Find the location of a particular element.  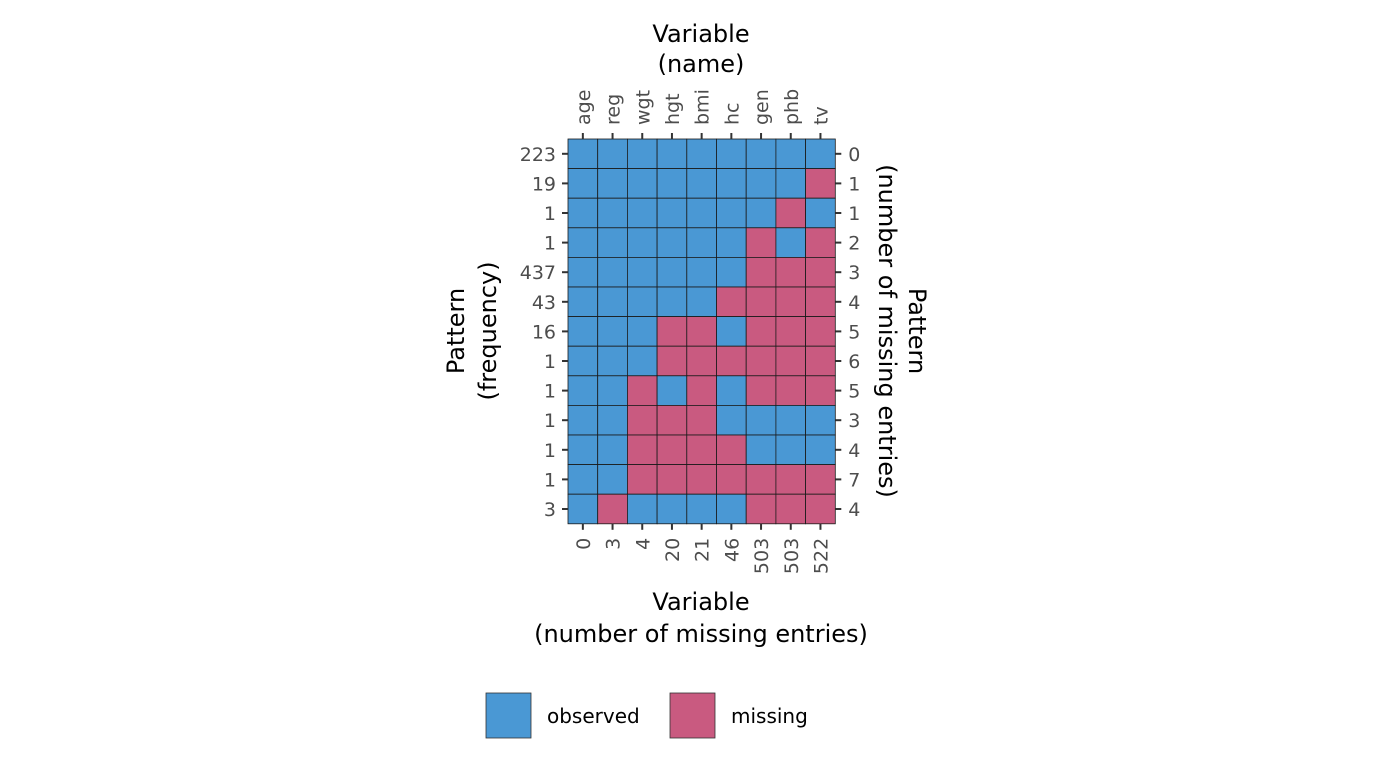

left-axis-title-line2: (frequency) is located at coordinates (488, 330).